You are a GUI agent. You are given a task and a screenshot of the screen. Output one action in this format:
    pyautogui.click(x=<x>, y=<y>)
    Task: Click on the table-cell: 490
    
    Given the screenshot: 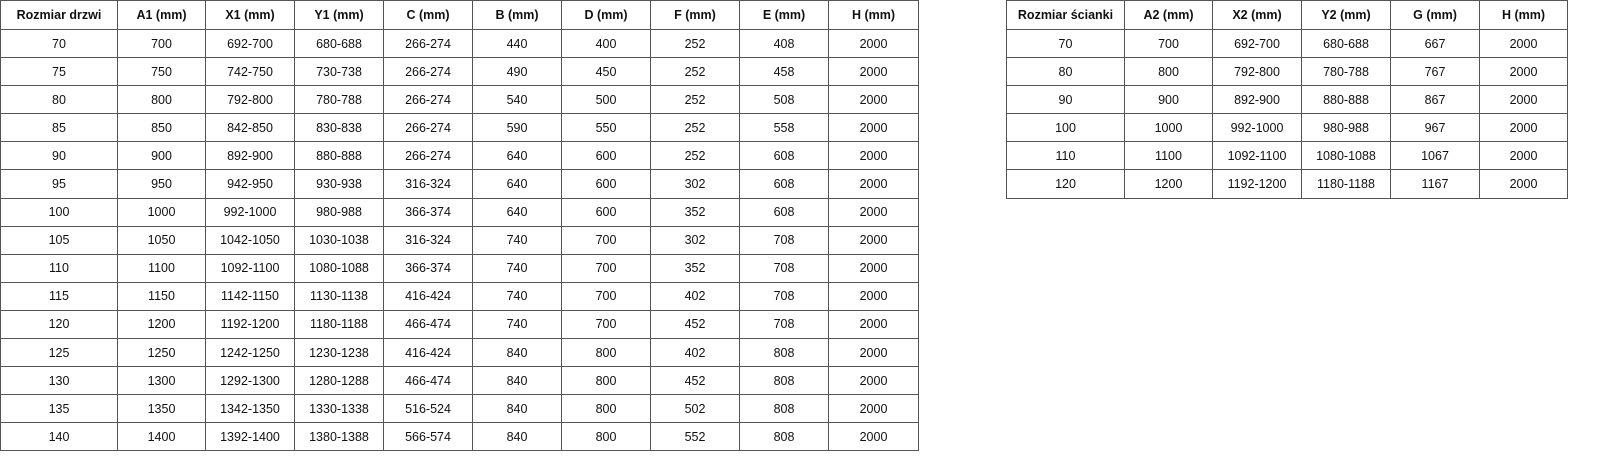 What is the action you would take?
    pyautogui.click(x=517, y=72)
    